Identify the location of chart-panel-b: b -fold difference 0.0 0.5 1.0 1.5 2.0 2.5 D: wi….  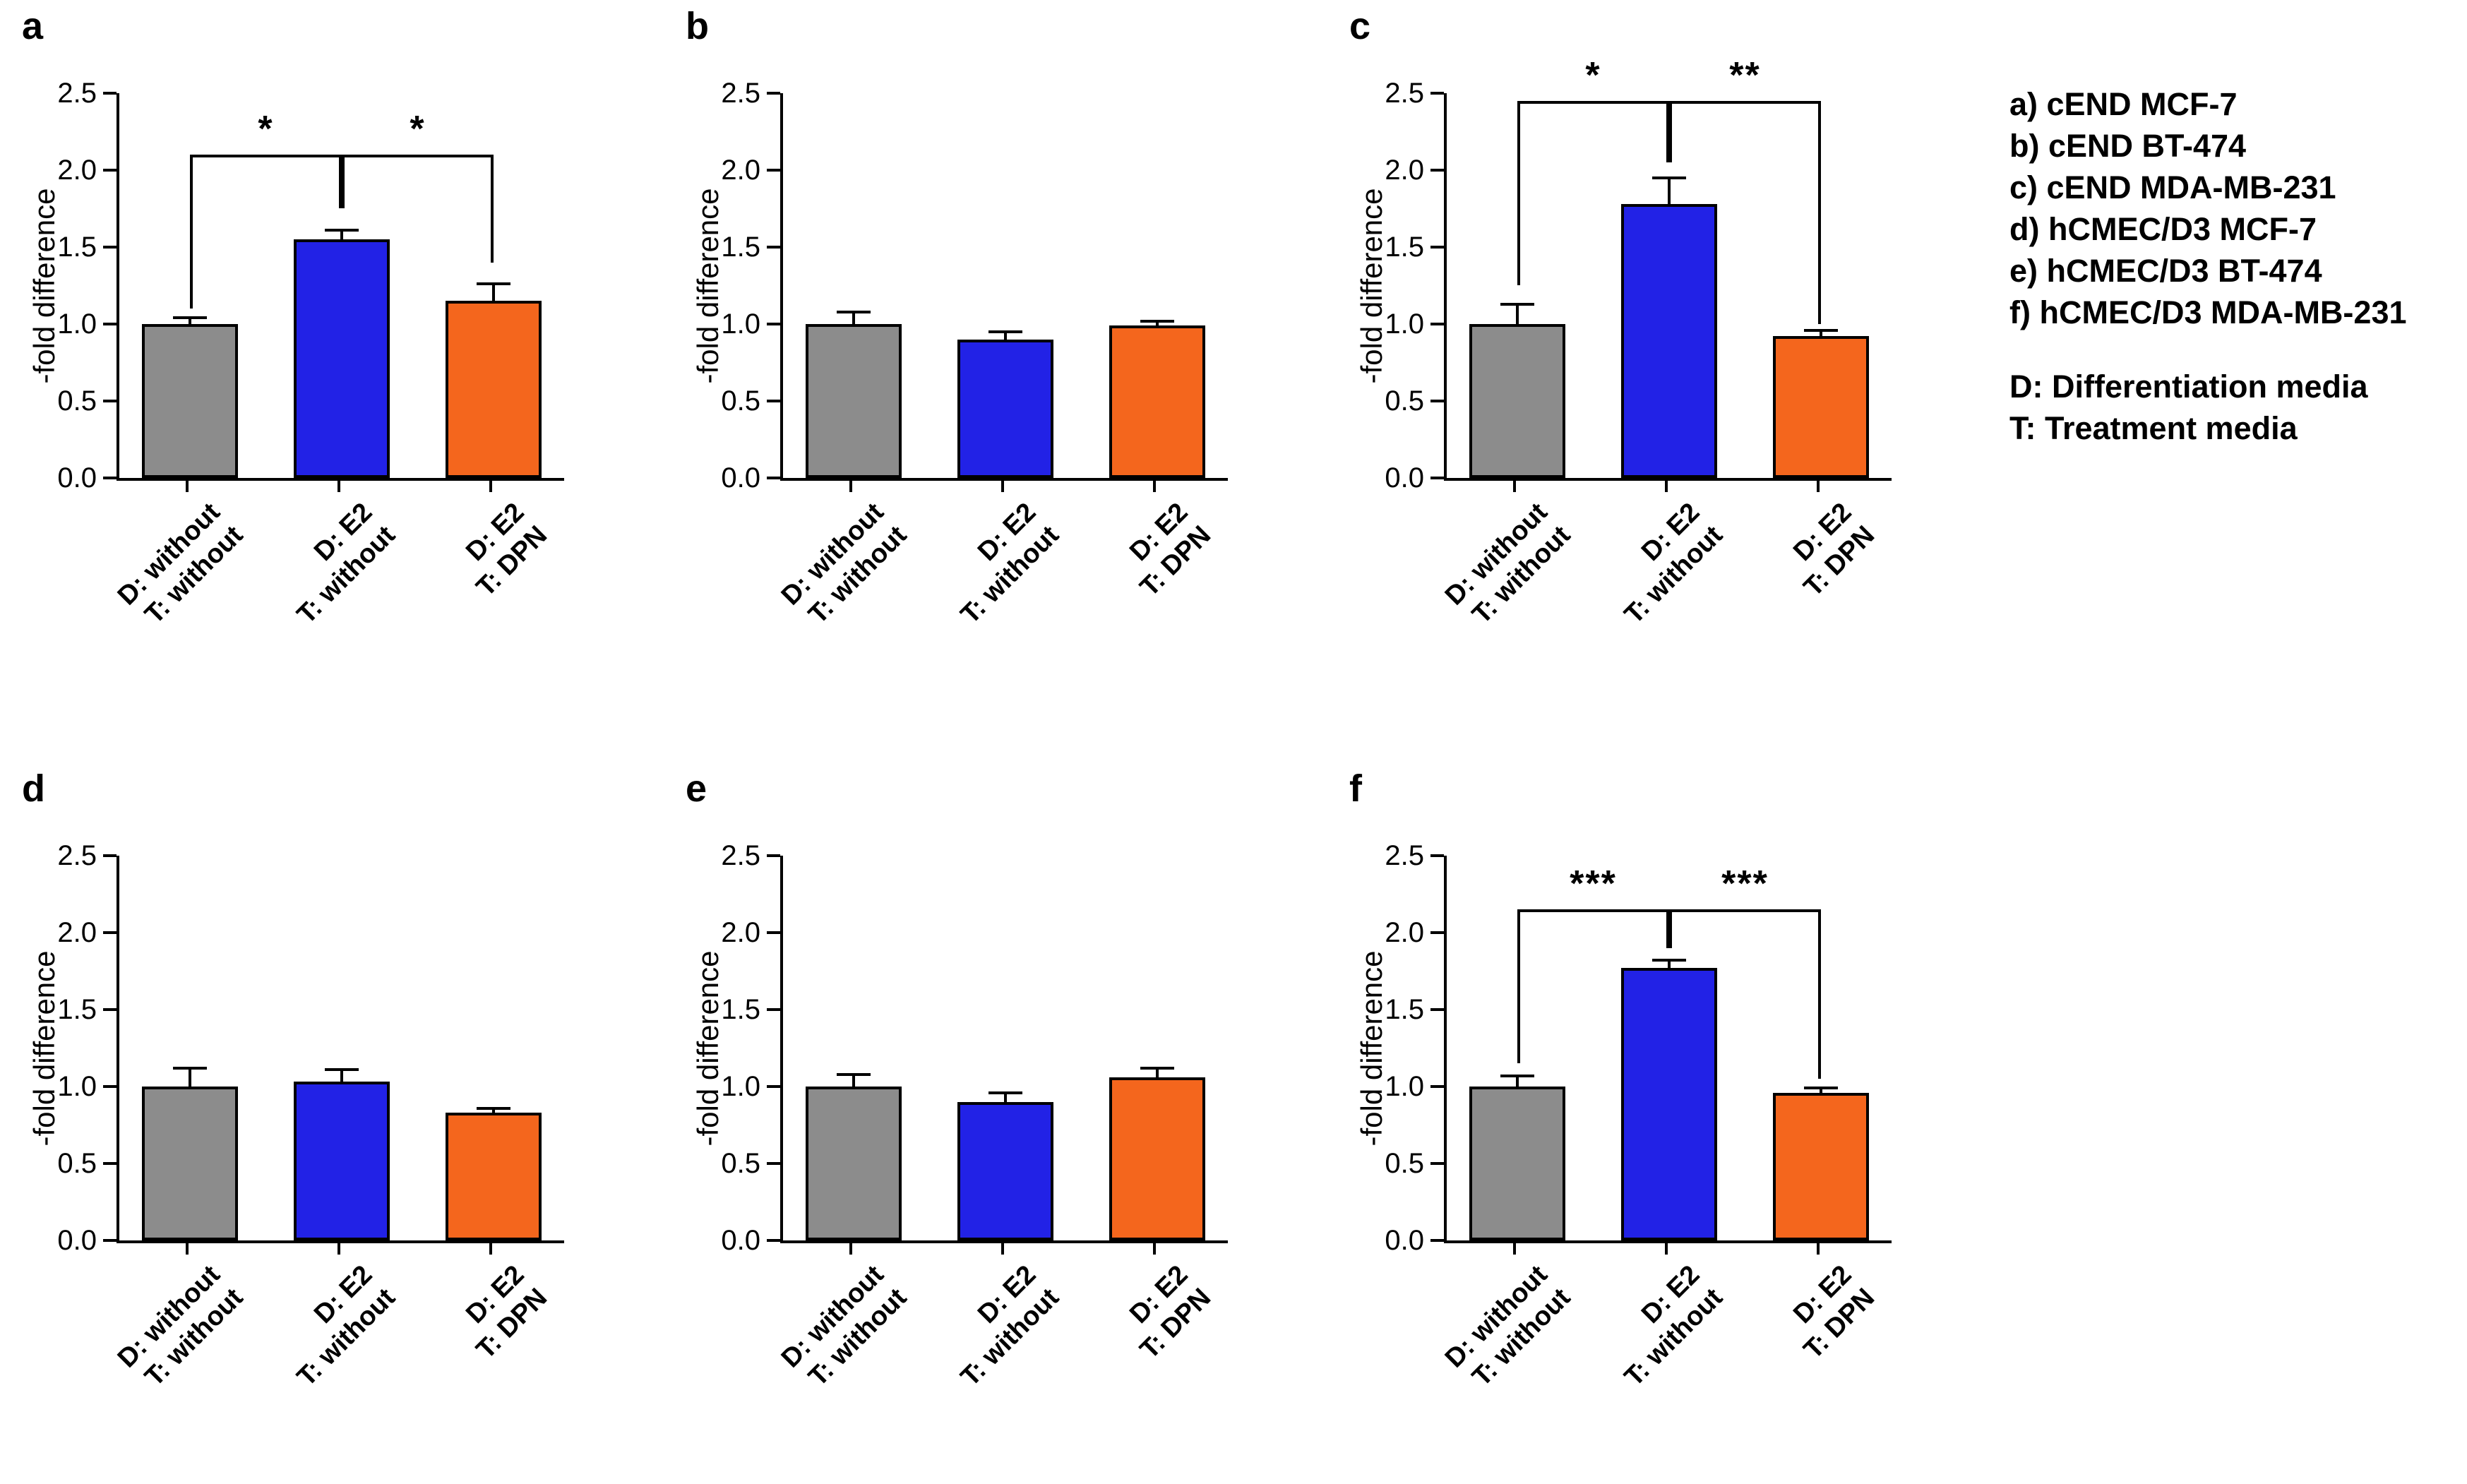
(1006, 364).